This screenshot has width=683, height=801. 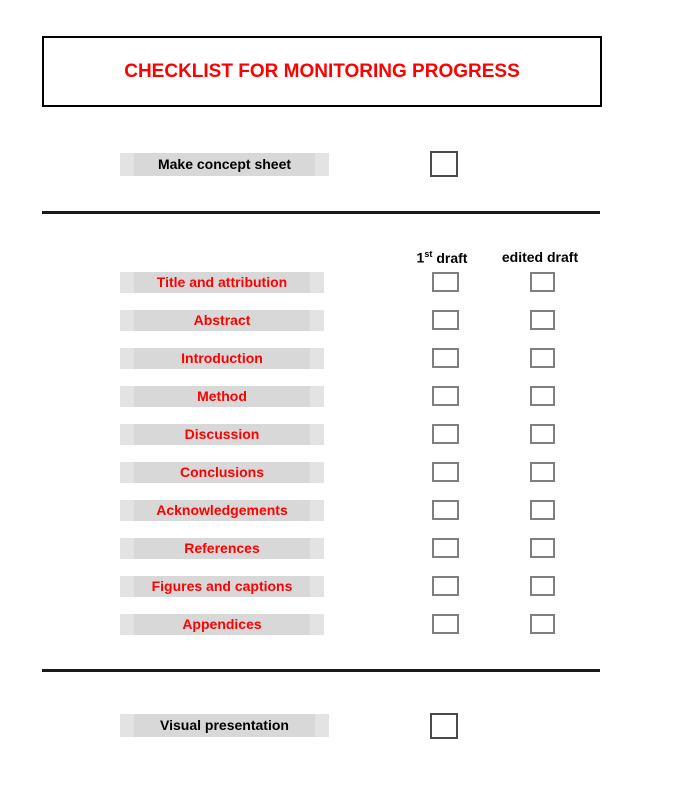 I want to click on first-draft-ordinal: st, so click(x=428, y=254).